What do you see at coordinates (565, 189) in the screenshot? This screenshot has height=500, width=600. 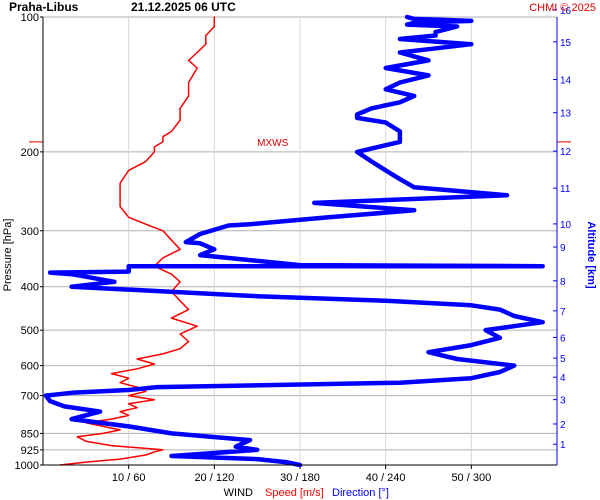 I see `altitude-tick-label: 11` at bounding box center [565, 189].